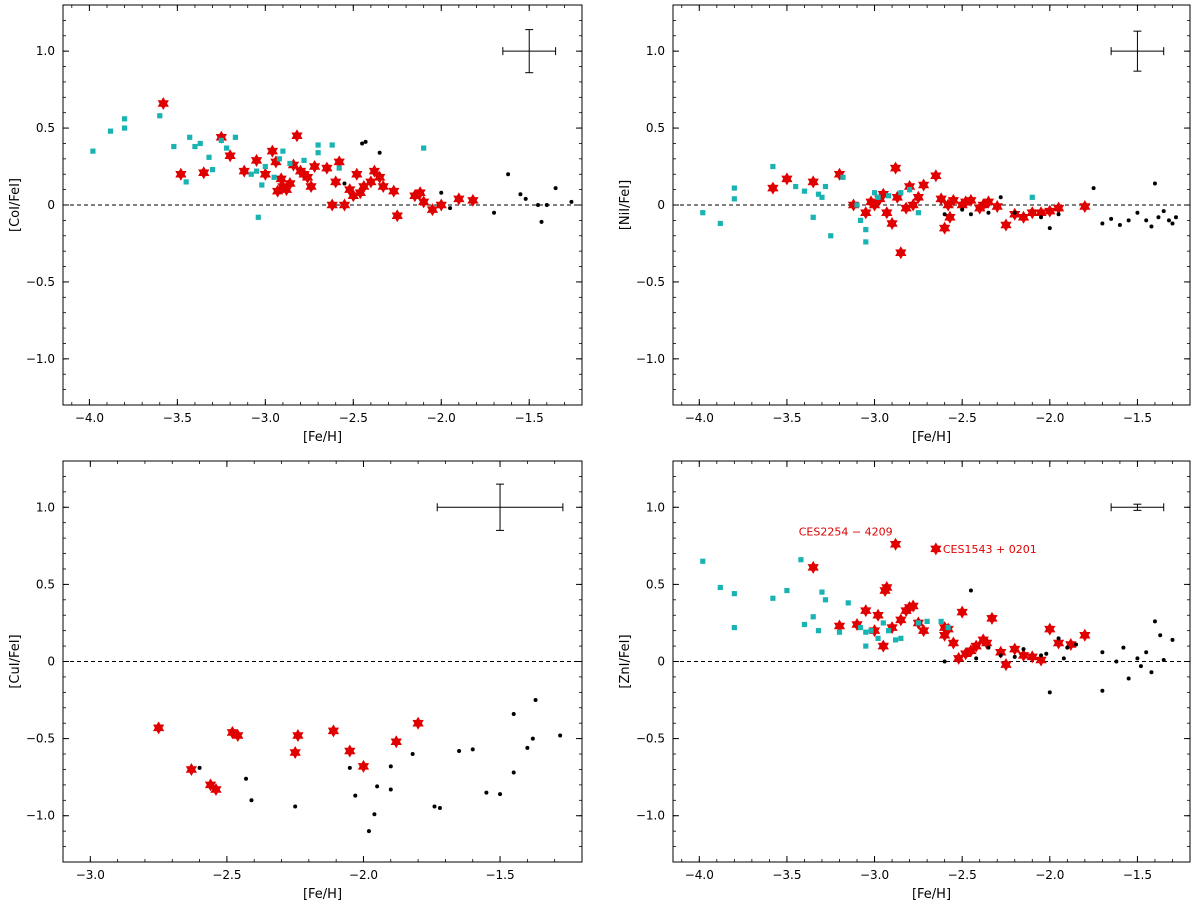 The width and height of the screenshot is (1200, 905). Describe the element at coordinates (962, 418) in the screenshot. I see `x-tick-label: −2.5` at that location.